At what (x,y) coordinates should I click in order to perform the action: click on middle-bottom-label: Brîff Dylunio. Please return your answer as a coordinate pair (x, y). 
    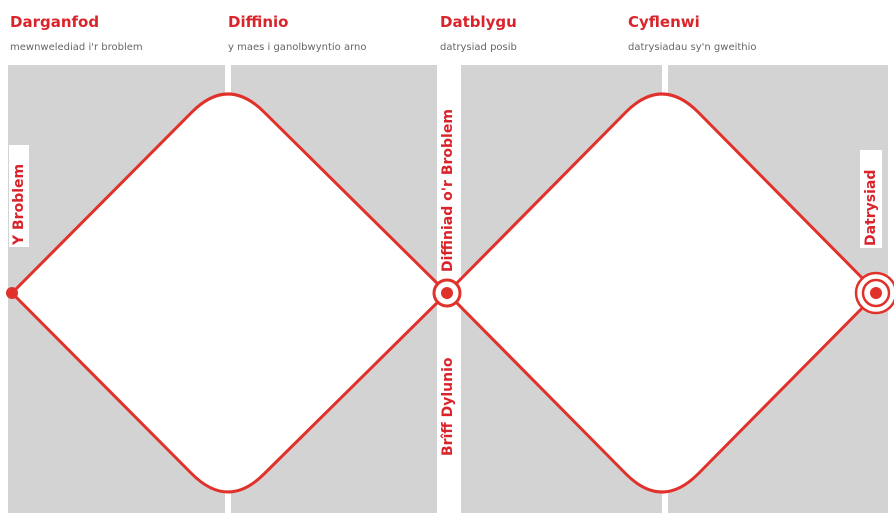
    Looking at the image, I should click on (448, 406).